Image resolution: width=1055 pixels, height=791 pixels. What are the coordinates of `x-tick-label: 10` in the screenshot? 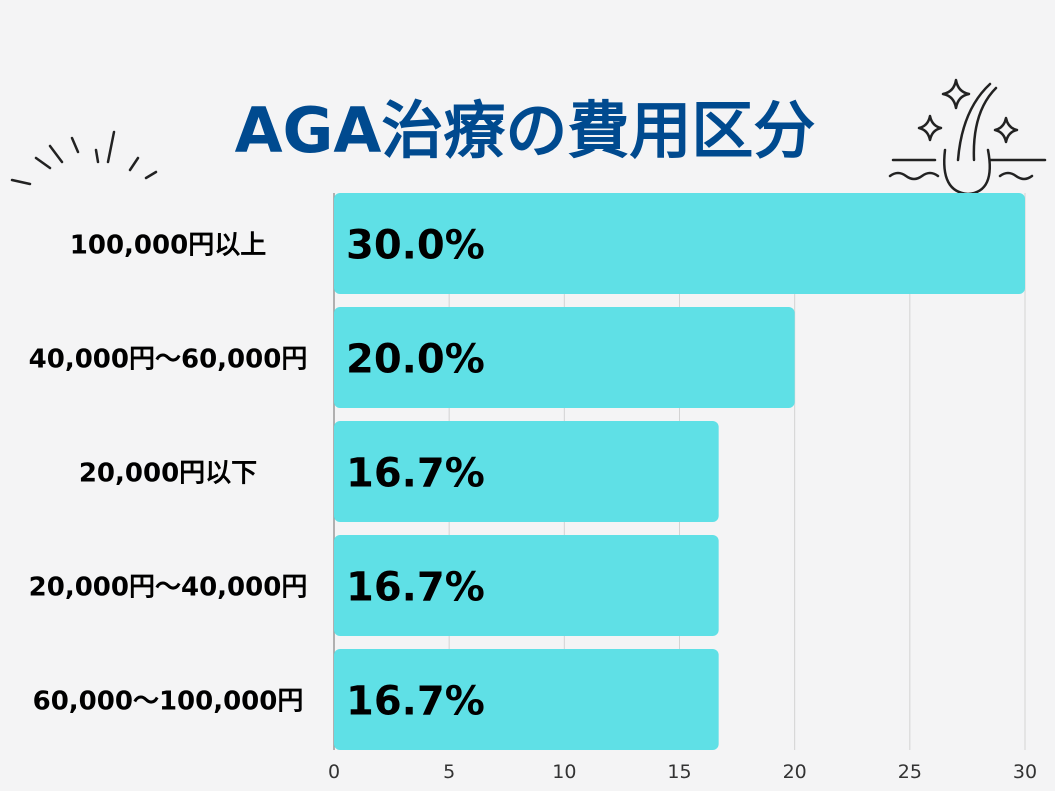 It's located at (564, 772).